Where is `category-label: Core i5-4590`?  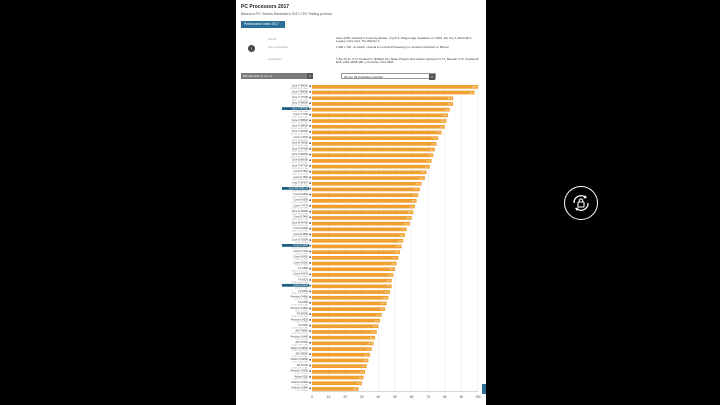
category-label: Core i5-4590 is located at coordinates (301, 234).